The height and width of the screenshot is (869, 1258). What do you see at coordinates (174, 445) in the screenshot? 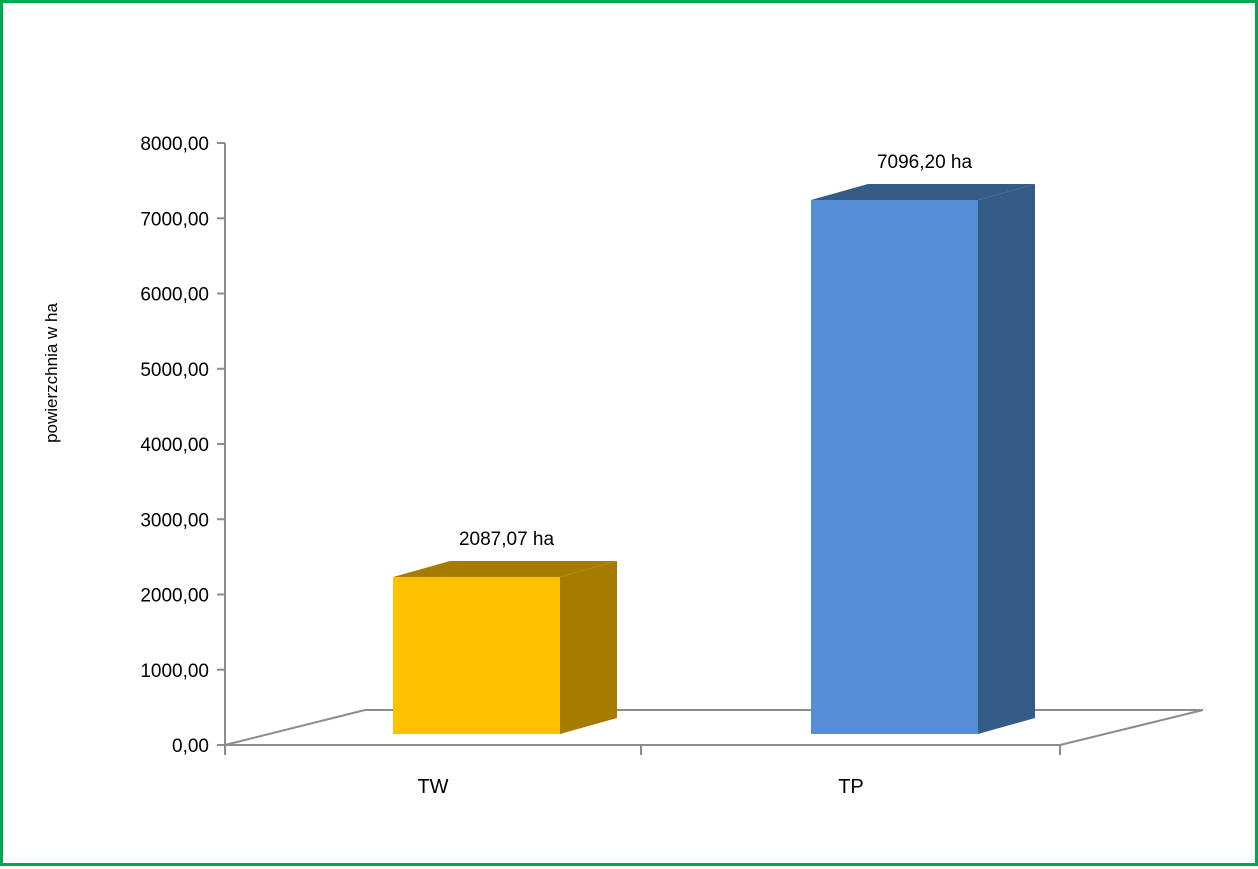
I see `y-tick-label: 4000,00` at bounding box center [174, 445].